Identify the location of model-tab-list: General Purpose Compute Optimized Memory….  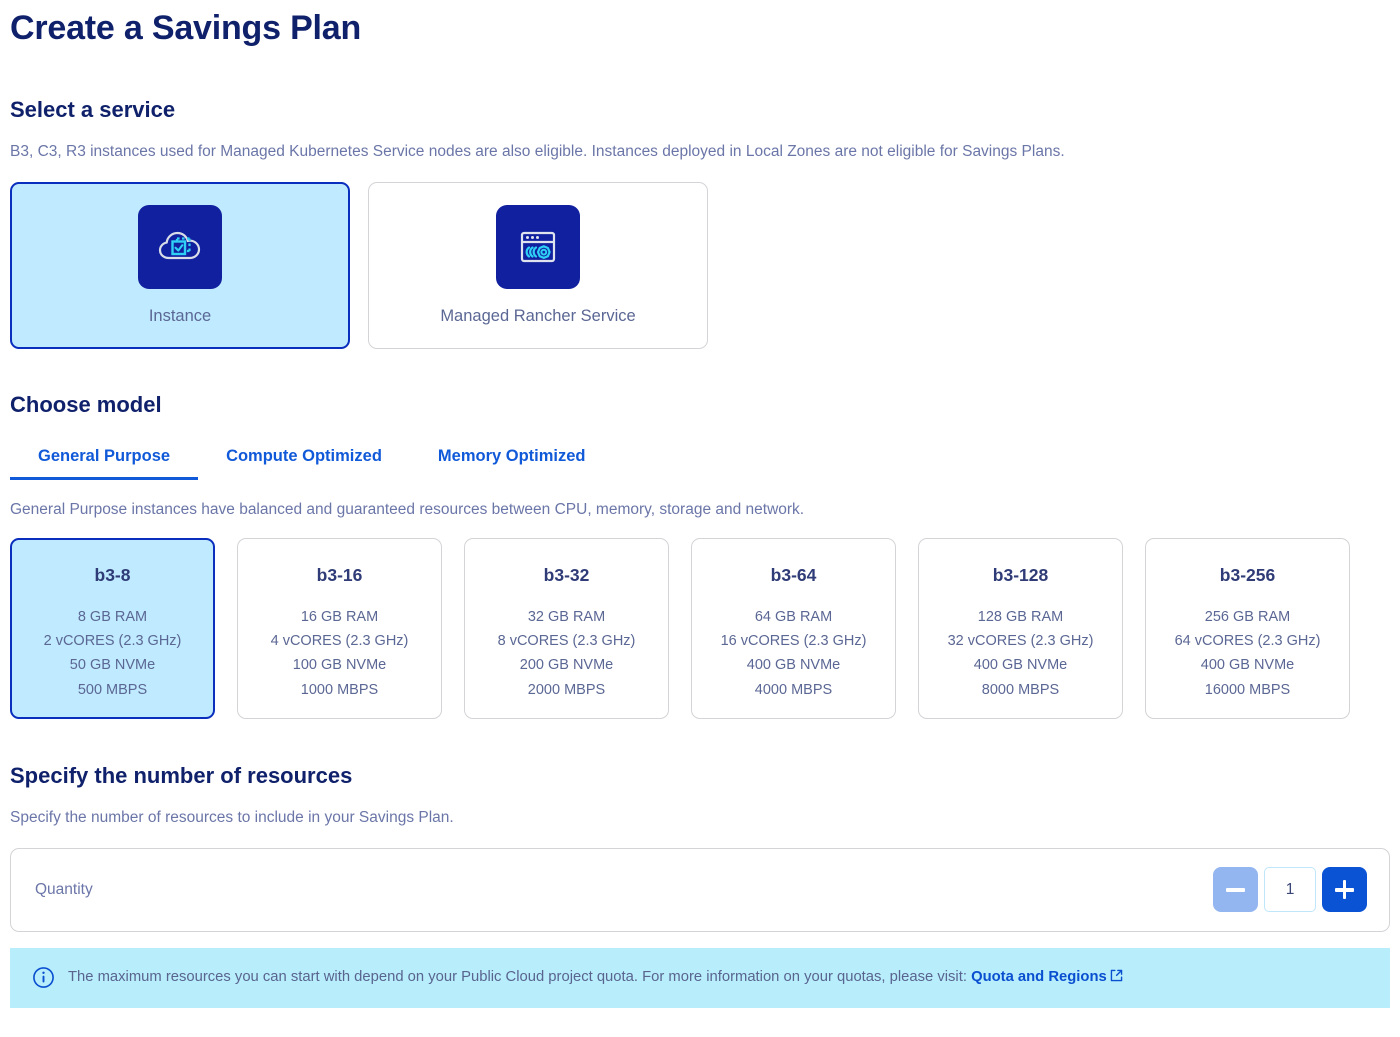
(700, 463).